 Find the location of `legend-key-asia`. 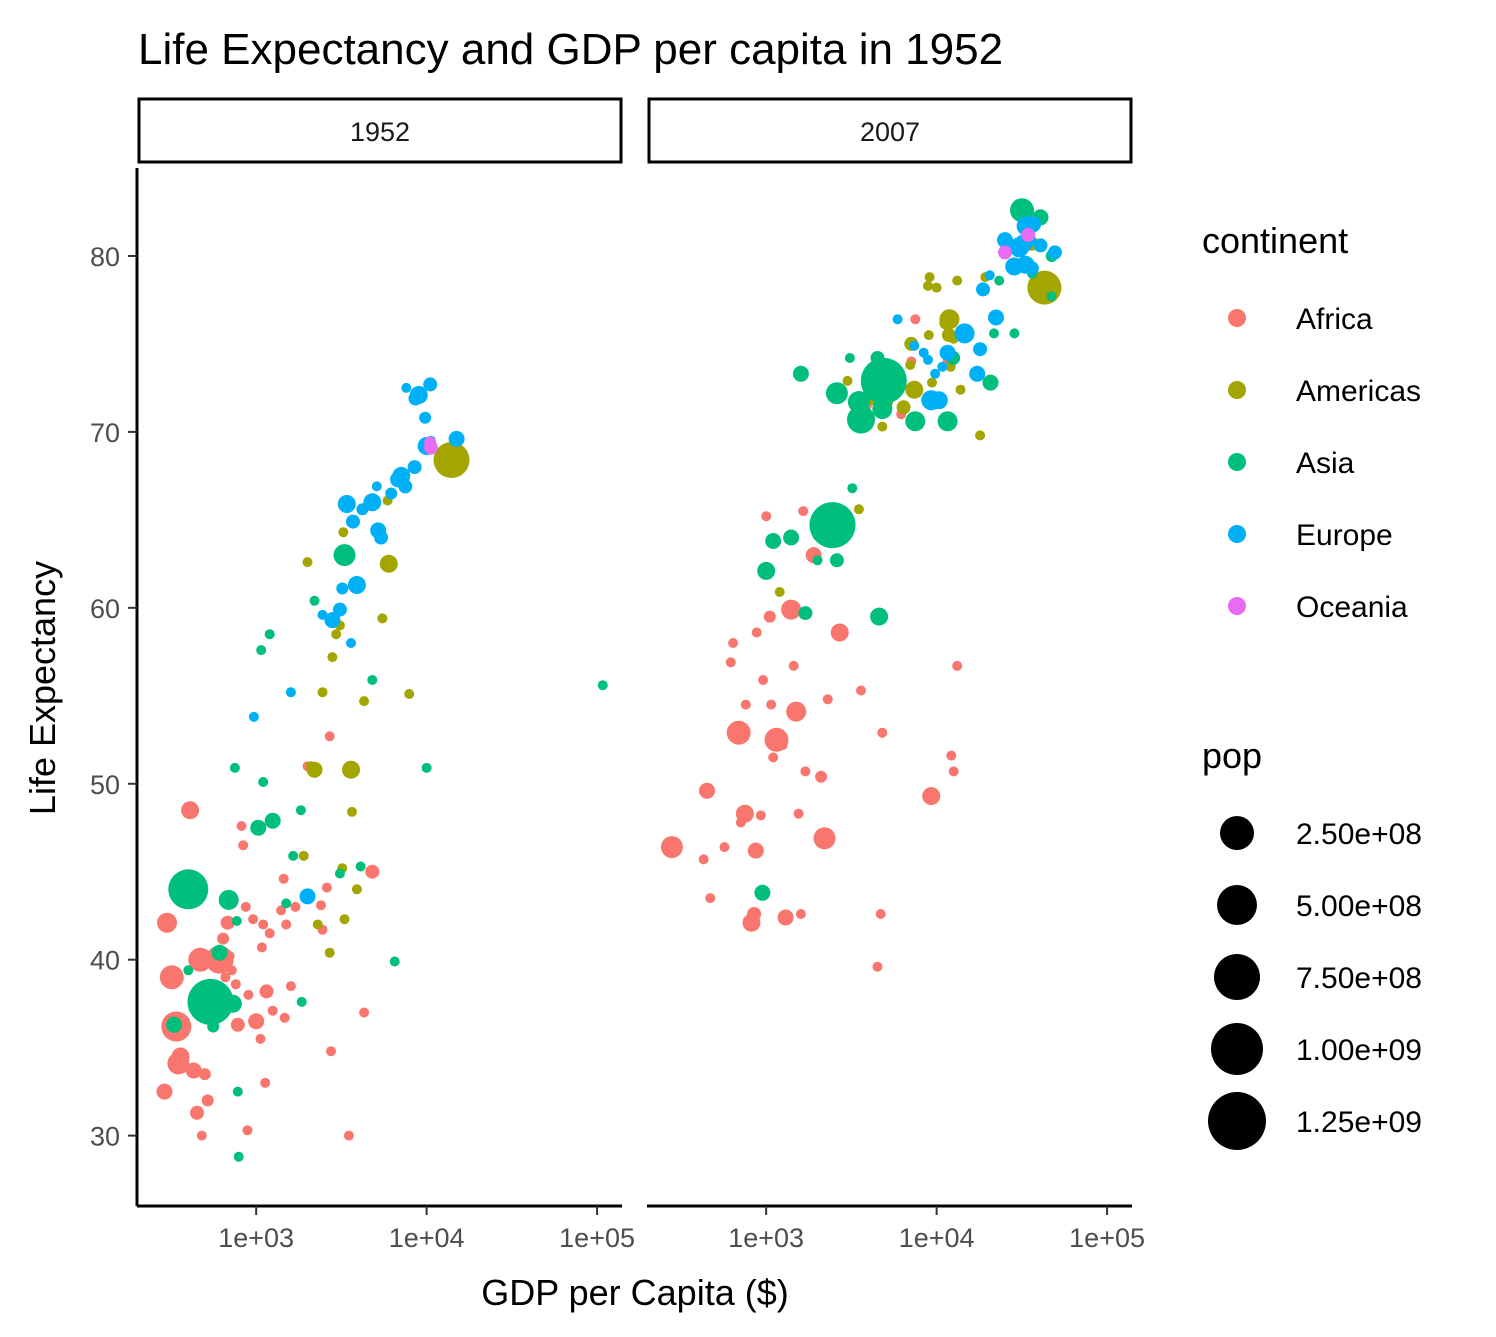

legend-key-asia is located at coordinates (1237, 462).